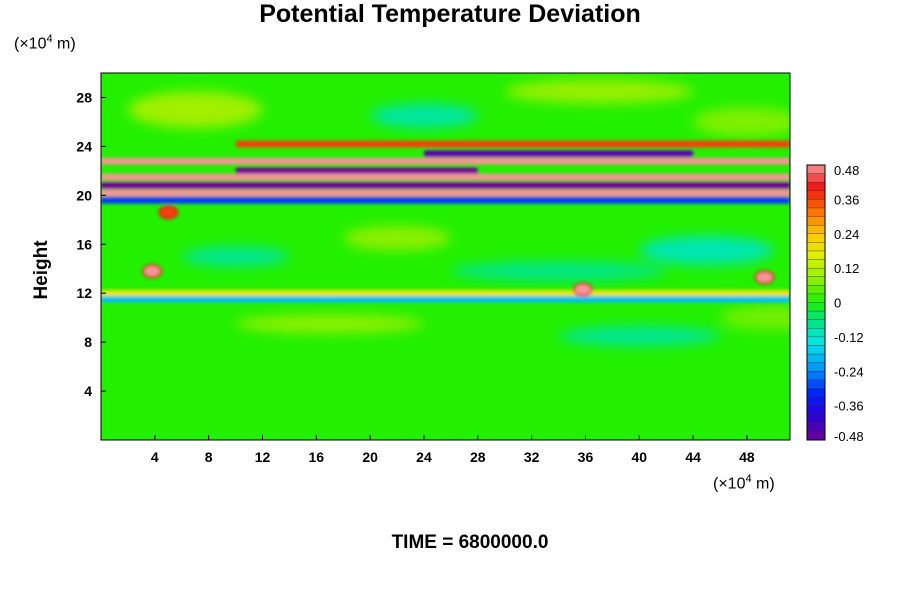 The width and height of the screenshot is (900, 600). I want to click on colorbar: 0.48 0.36 0.24 0.12 0 -0.12 -0.24 -0.36 -0.48, so click(835, 303).